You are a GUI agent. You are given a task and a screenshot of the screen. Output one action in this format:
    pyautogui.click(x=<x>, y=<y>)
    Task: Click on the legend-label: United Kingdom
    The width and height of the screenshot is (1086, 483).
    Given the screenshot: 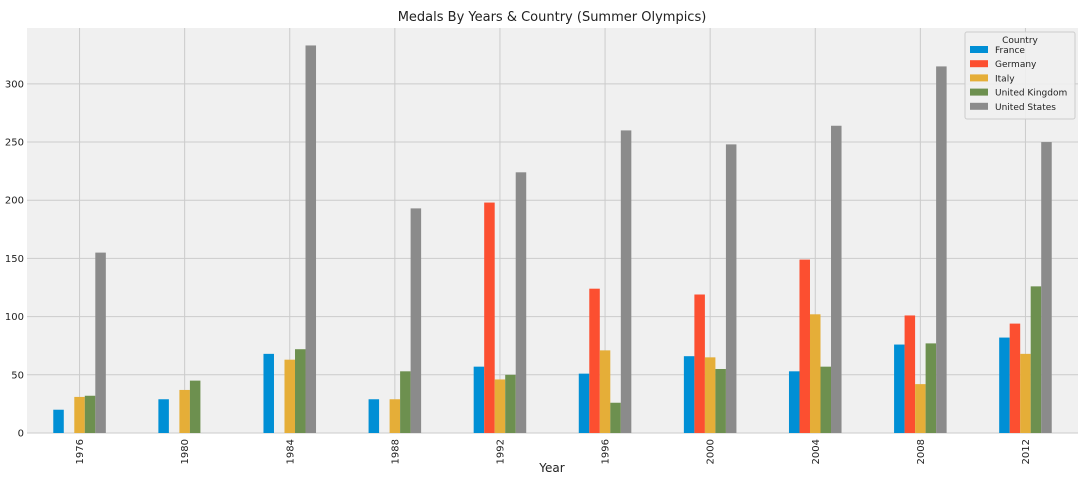 What is the action you would take?
    pyautogui.click(x=1031, y=94)
    